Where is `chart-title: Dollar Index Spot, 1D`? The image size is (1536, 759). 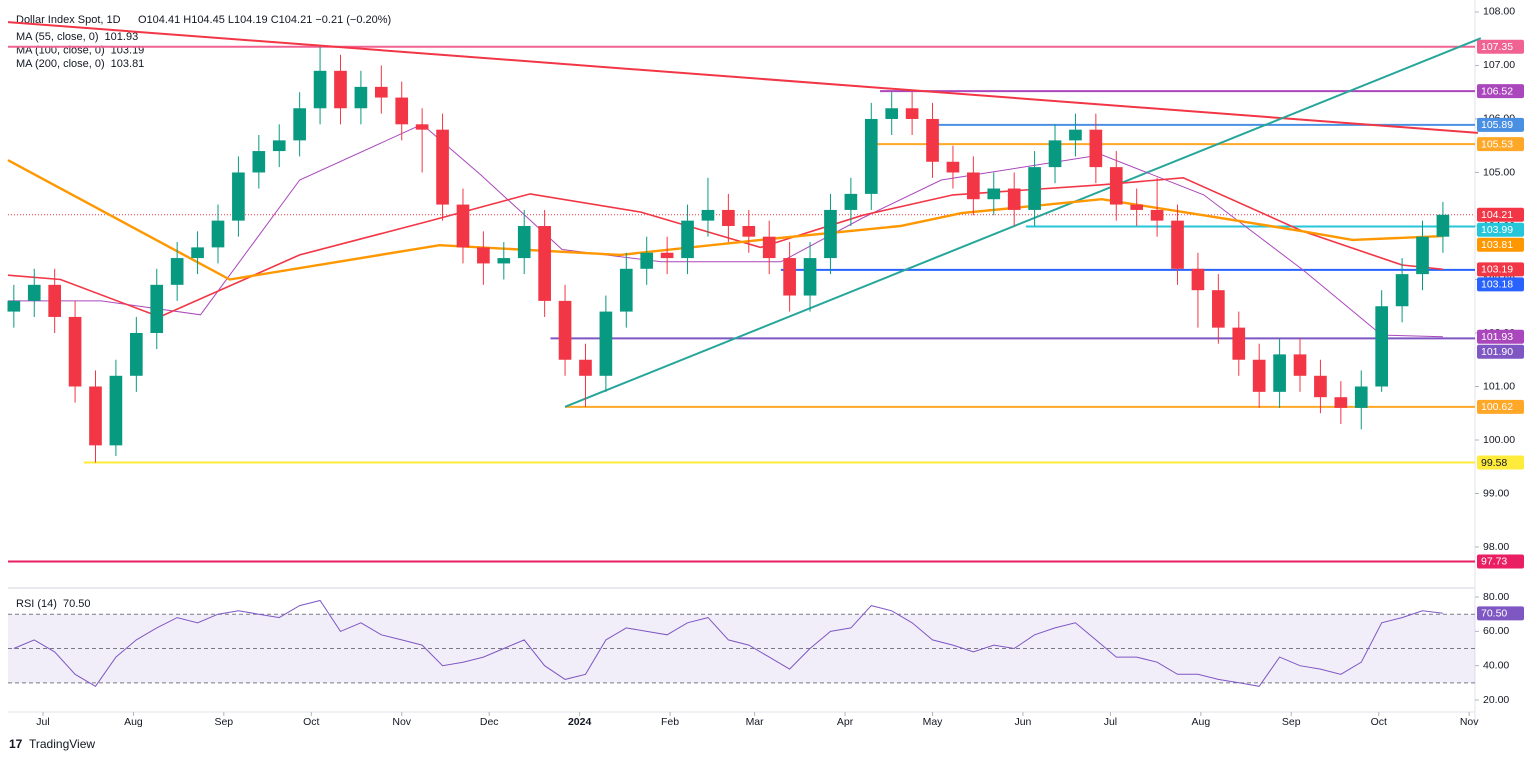
chart-title: Dollar Index Spot, 1D is located at coordinates (68, 20).